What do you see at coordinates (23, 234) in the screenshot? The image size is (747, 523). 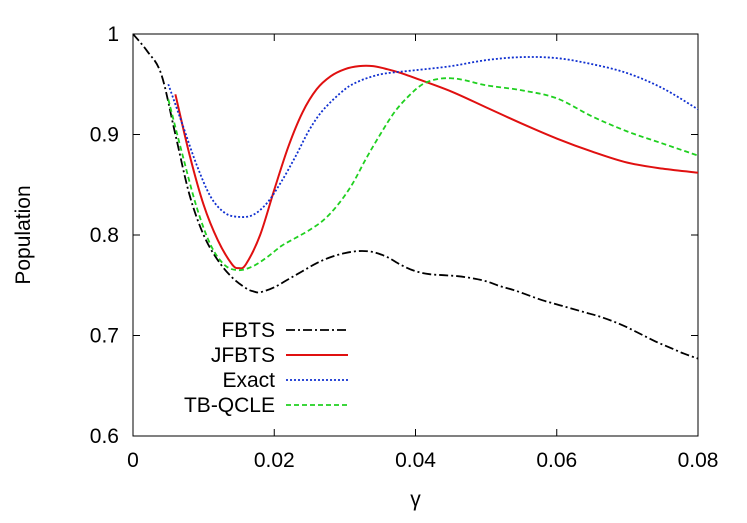 I see `y-axis-label: Population` at bounding box center [23, 234].